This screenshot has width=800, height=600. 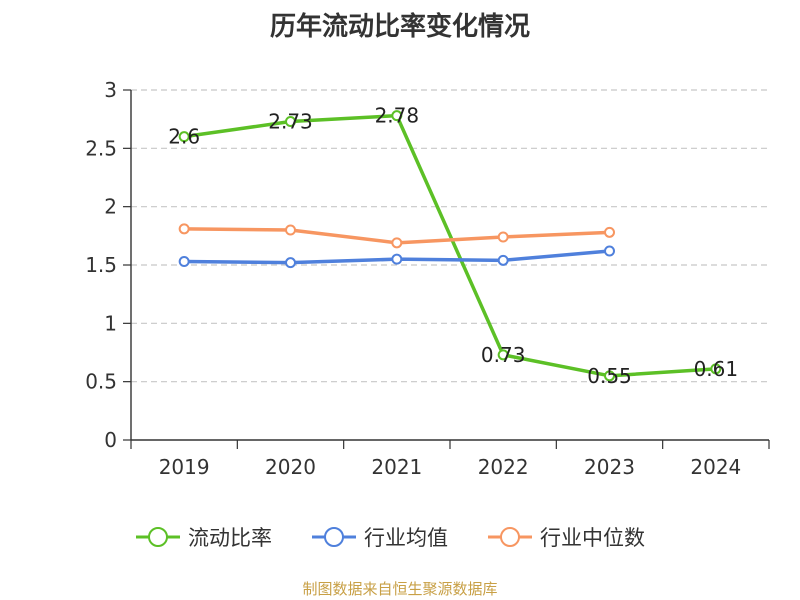 What do you see at coordinates (400, 589) in the screenshot?
I see `source-note: 制图数据来自恒生聚源数据库` at bounding box center [400, 589].